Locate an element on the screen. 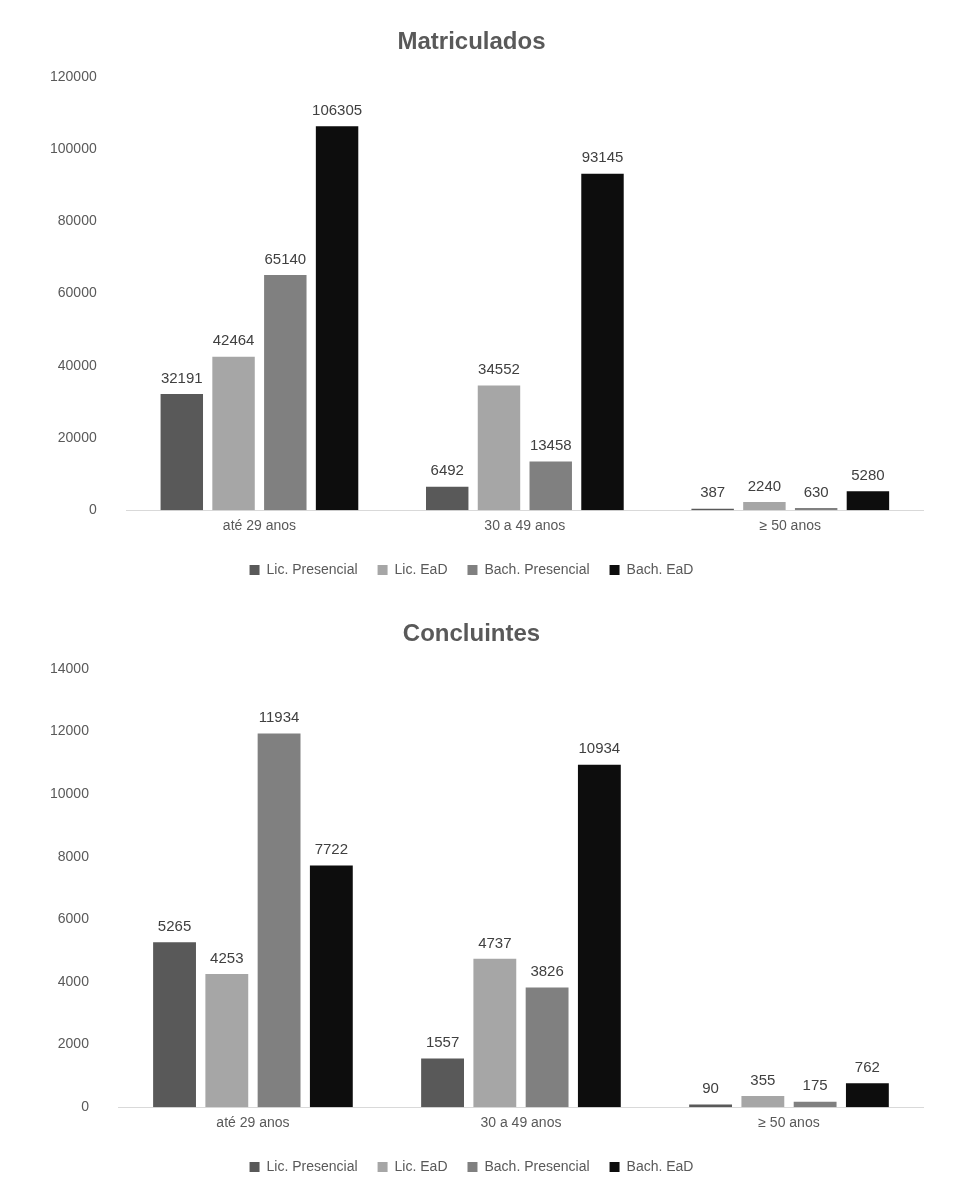 This screenshot has width=963, height=1189. y-tick-label: 80000 is located at coordinates (77, 220).